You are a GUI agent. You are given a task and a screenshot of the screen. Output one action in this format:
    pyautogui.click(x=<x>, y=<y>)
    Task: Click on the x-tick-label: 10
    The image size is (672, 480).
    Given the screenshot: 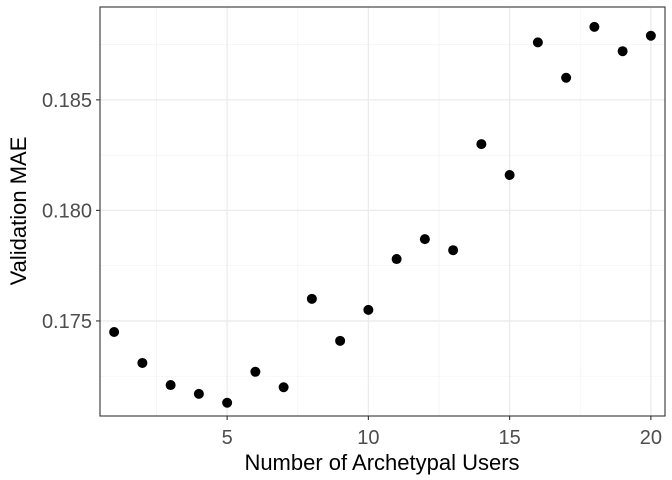 What is the action you would take?
    pyautogui.click(x=368, y=438)
    